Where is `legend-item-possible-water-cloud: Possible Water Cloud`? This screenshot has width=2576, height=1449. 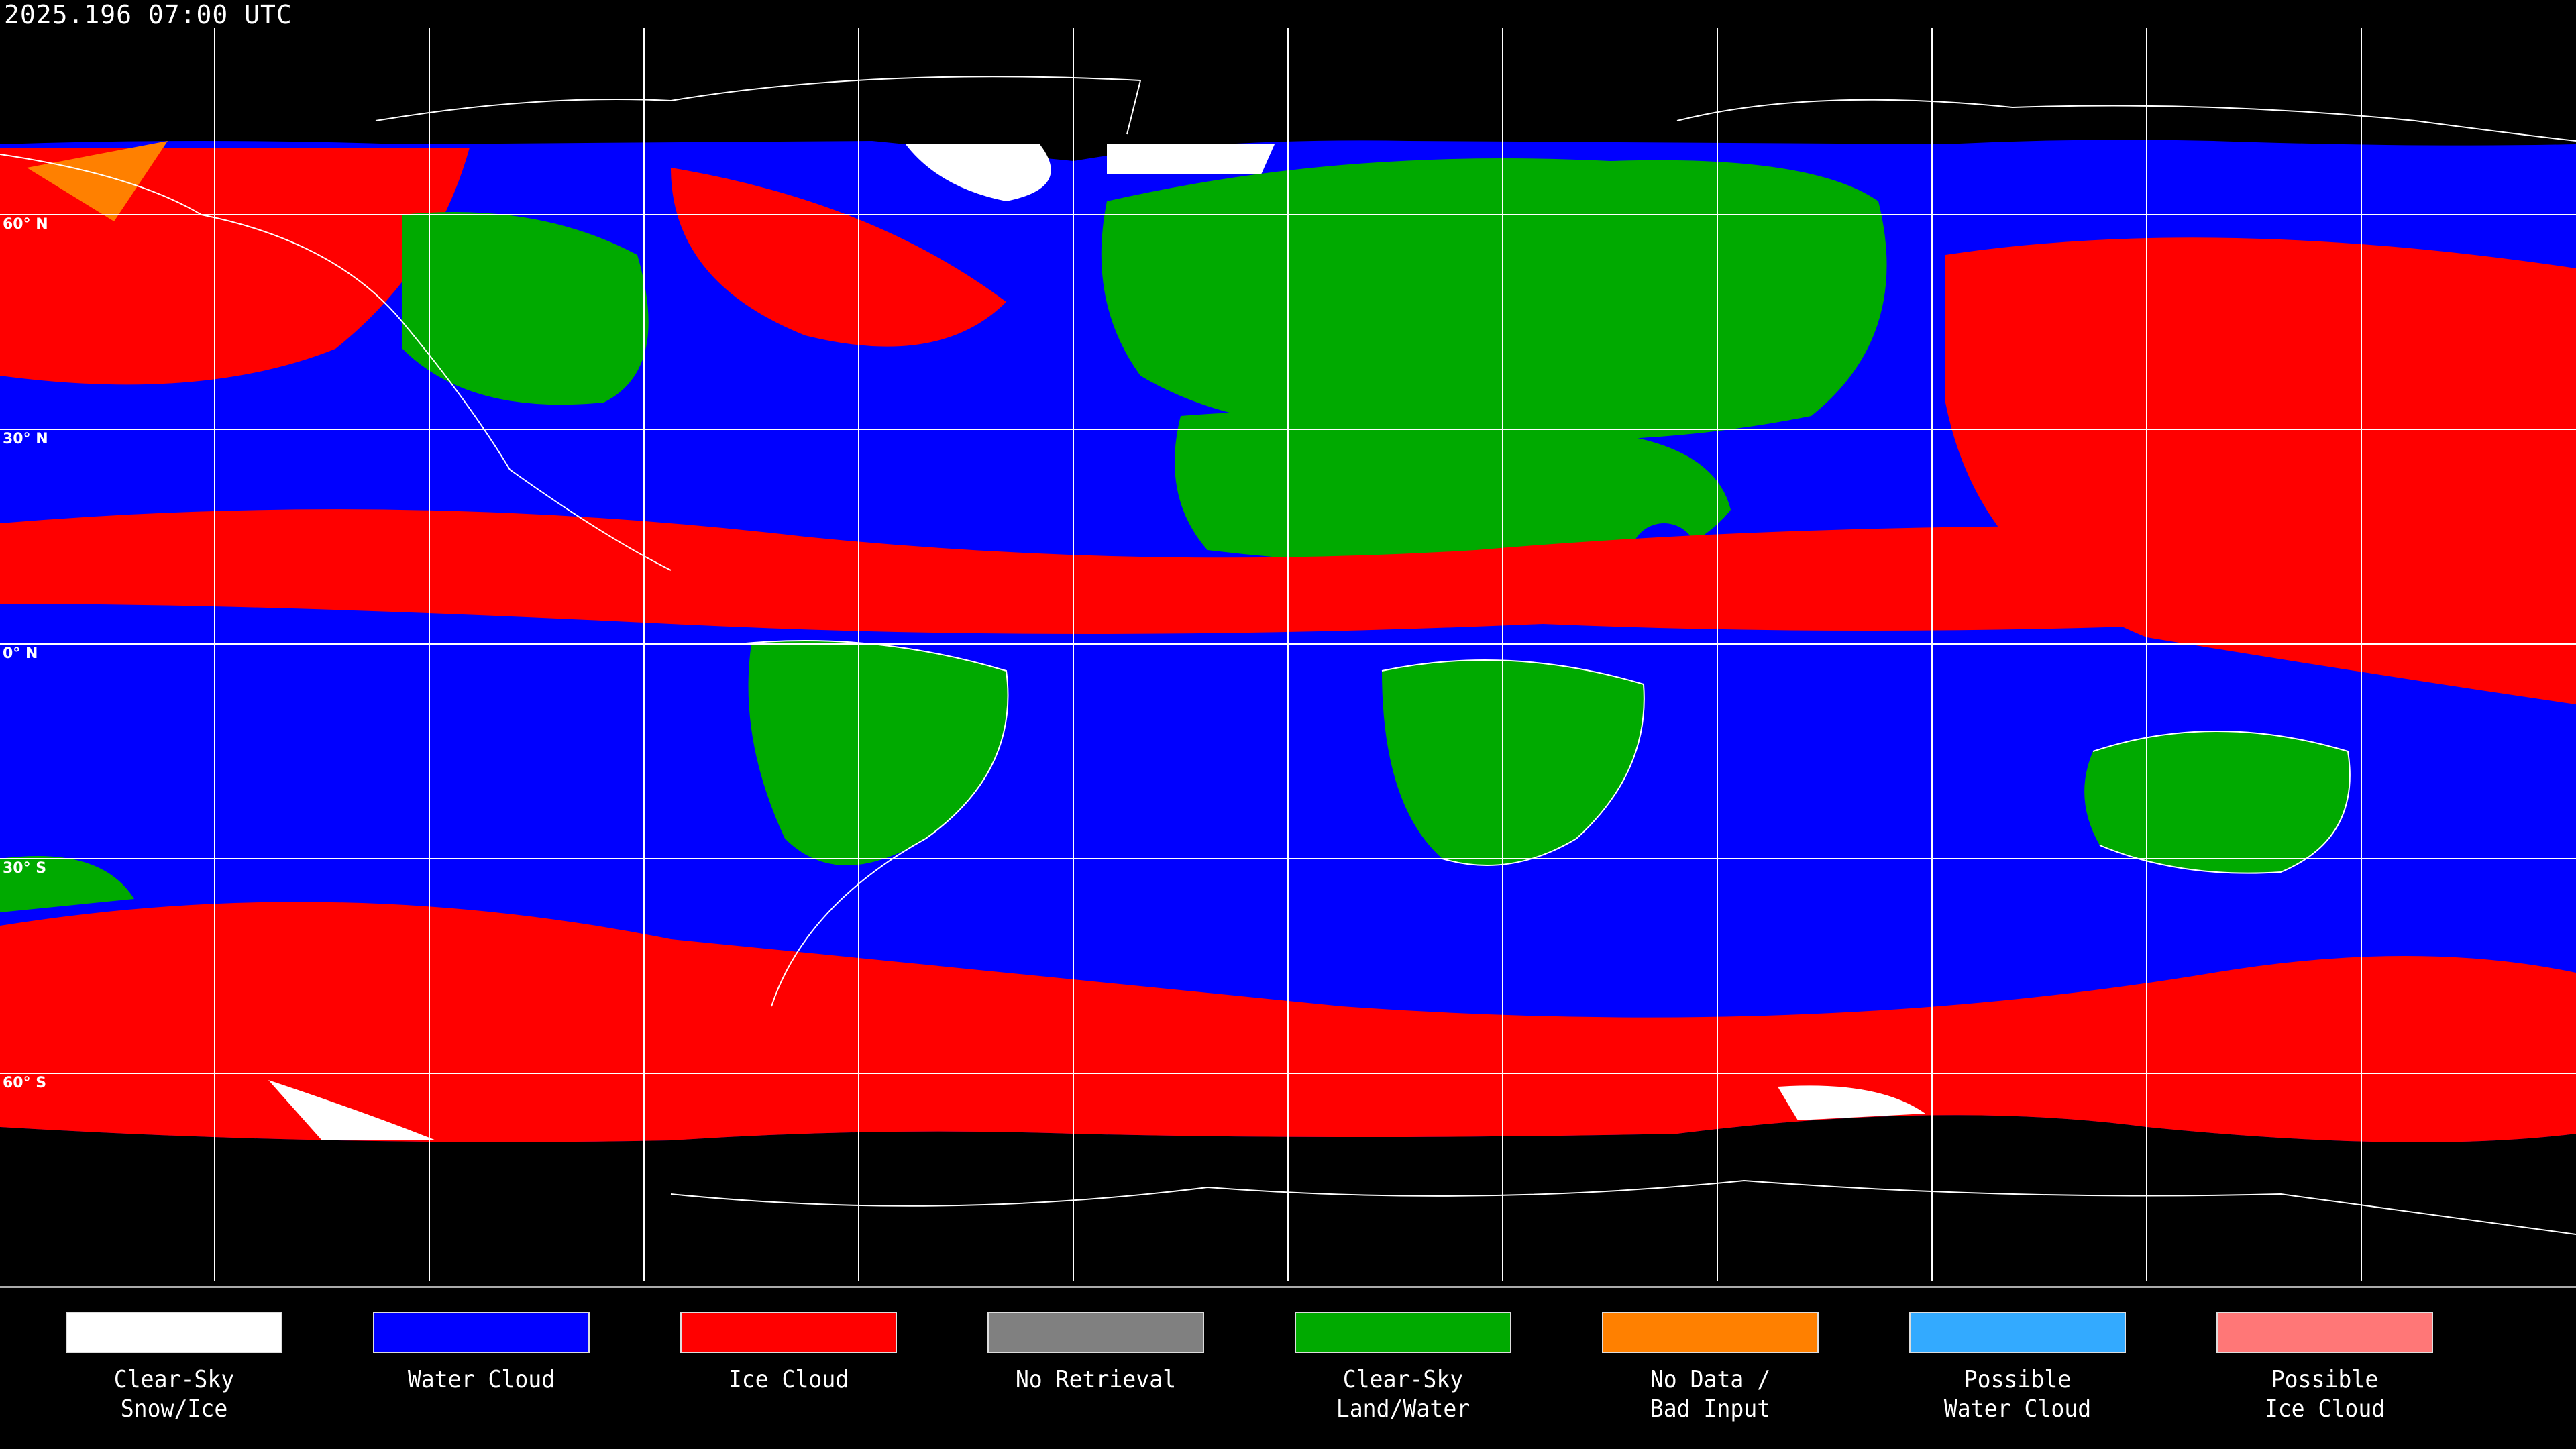 legend-item-possible-water-cloud: Possible Water Cloud is located at coordinates (2017, 1368).